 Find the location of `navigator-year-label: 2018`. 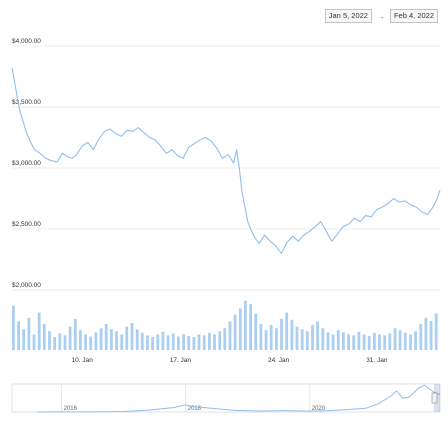

navigator-year-label: 2018 is located at coordinates (195, 409).